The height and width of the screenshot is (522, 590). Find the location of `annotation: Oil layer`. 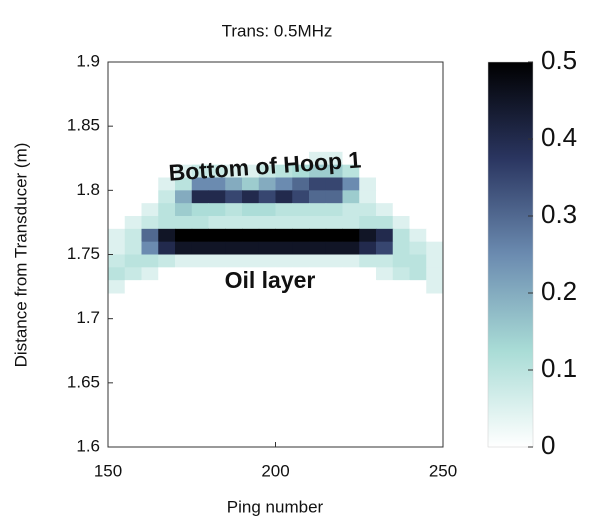

annotation: Oil layer is located at coordinates (270, 280).